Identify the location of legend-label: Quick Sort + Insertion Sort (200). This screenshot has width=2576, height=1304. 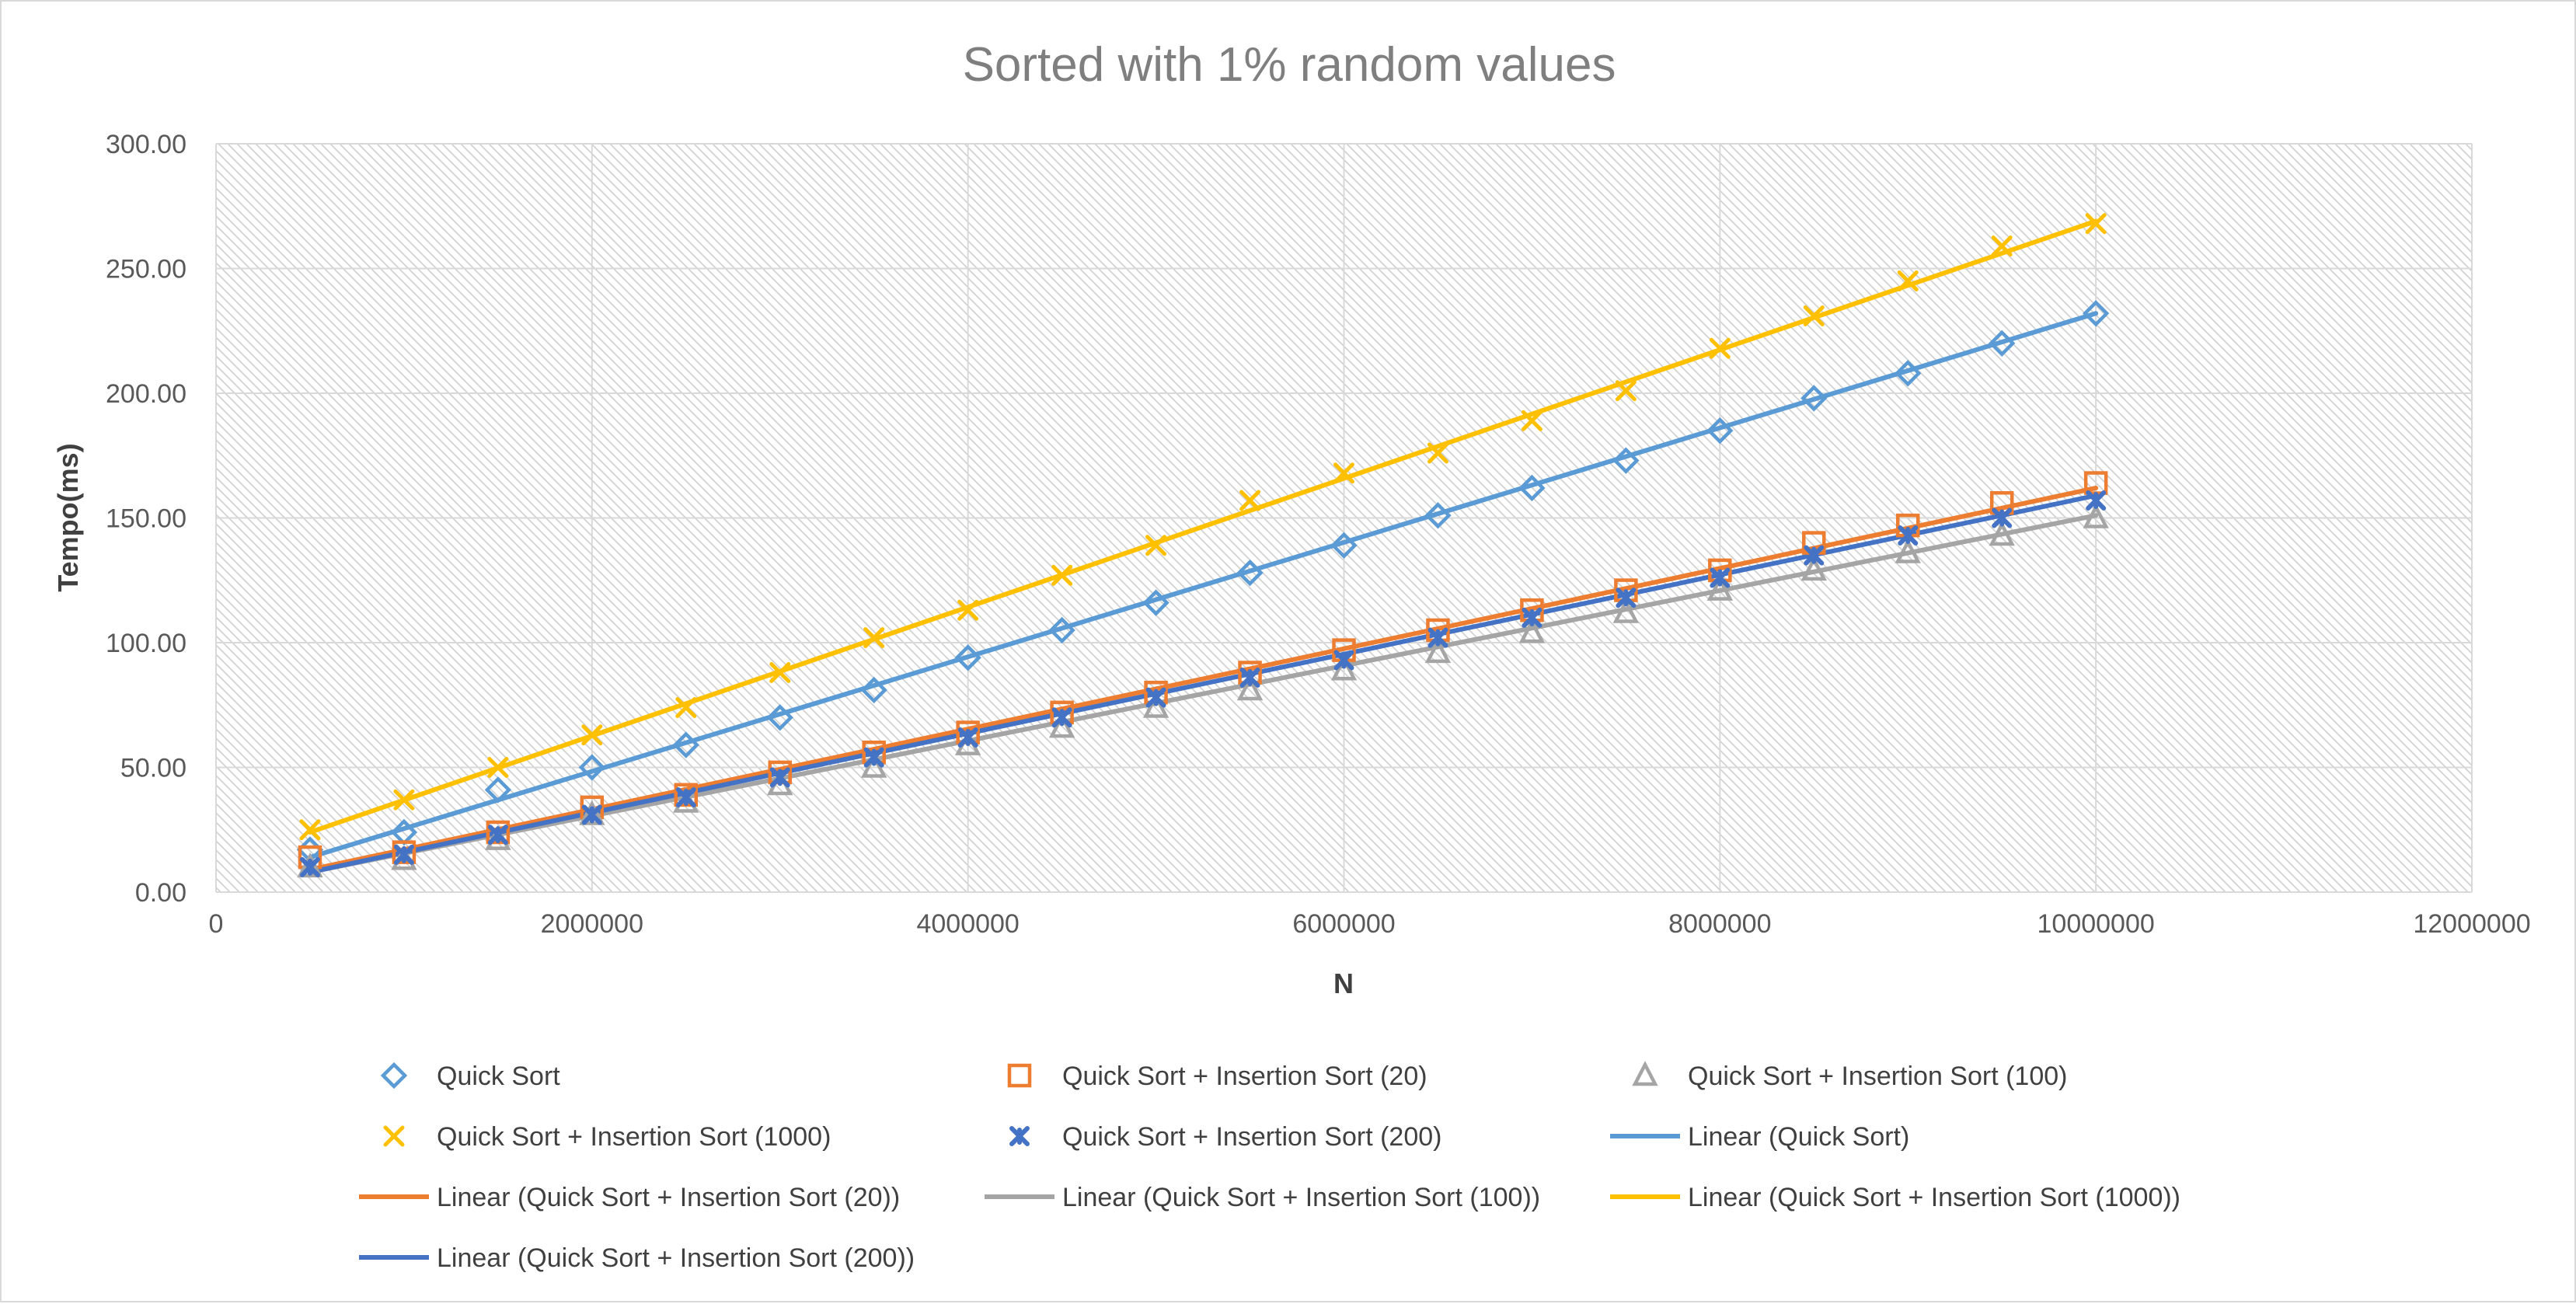
(1251, 1137).